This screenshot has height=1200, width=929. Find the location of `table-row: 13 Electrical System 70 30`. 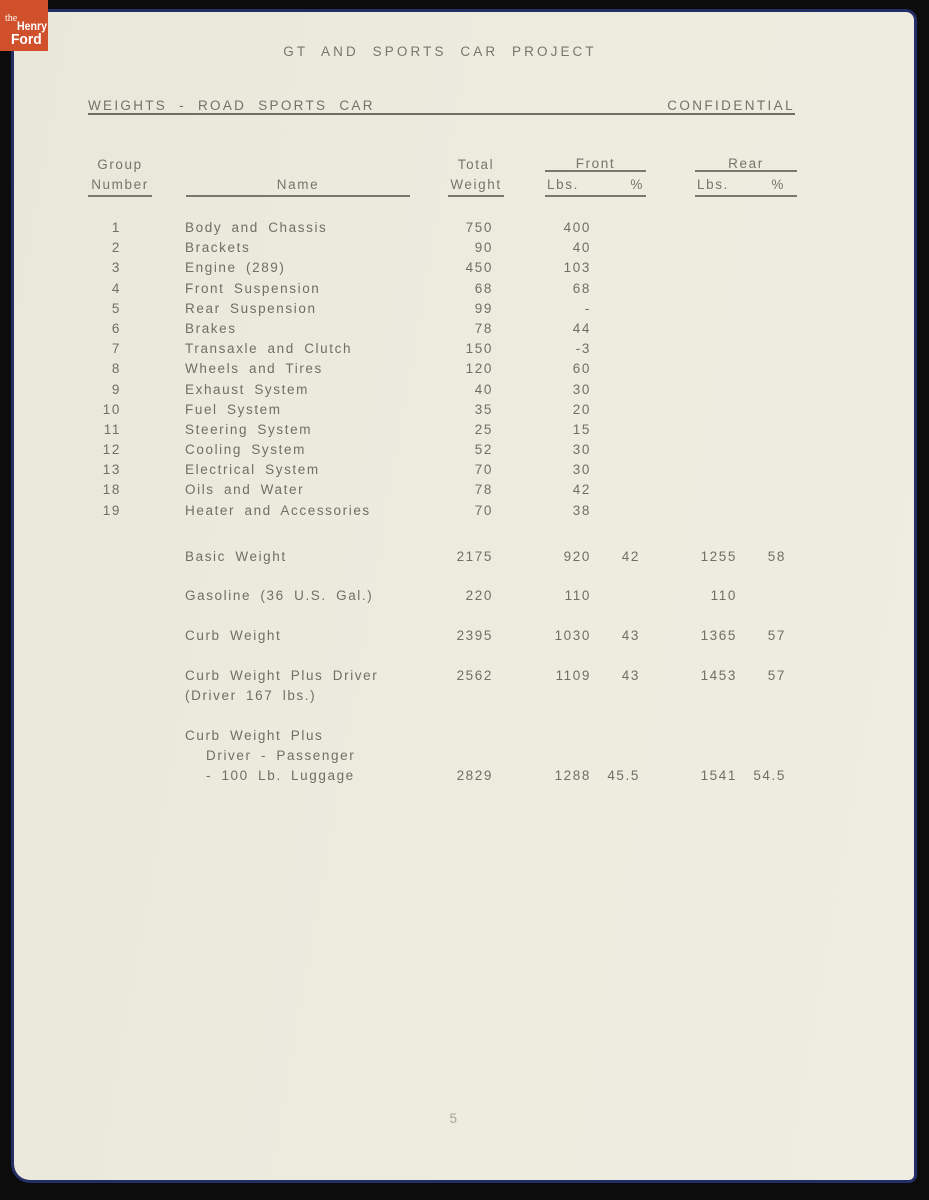

table-row: 13 Electrical System 70 30 is located at coordinates (464, 472).